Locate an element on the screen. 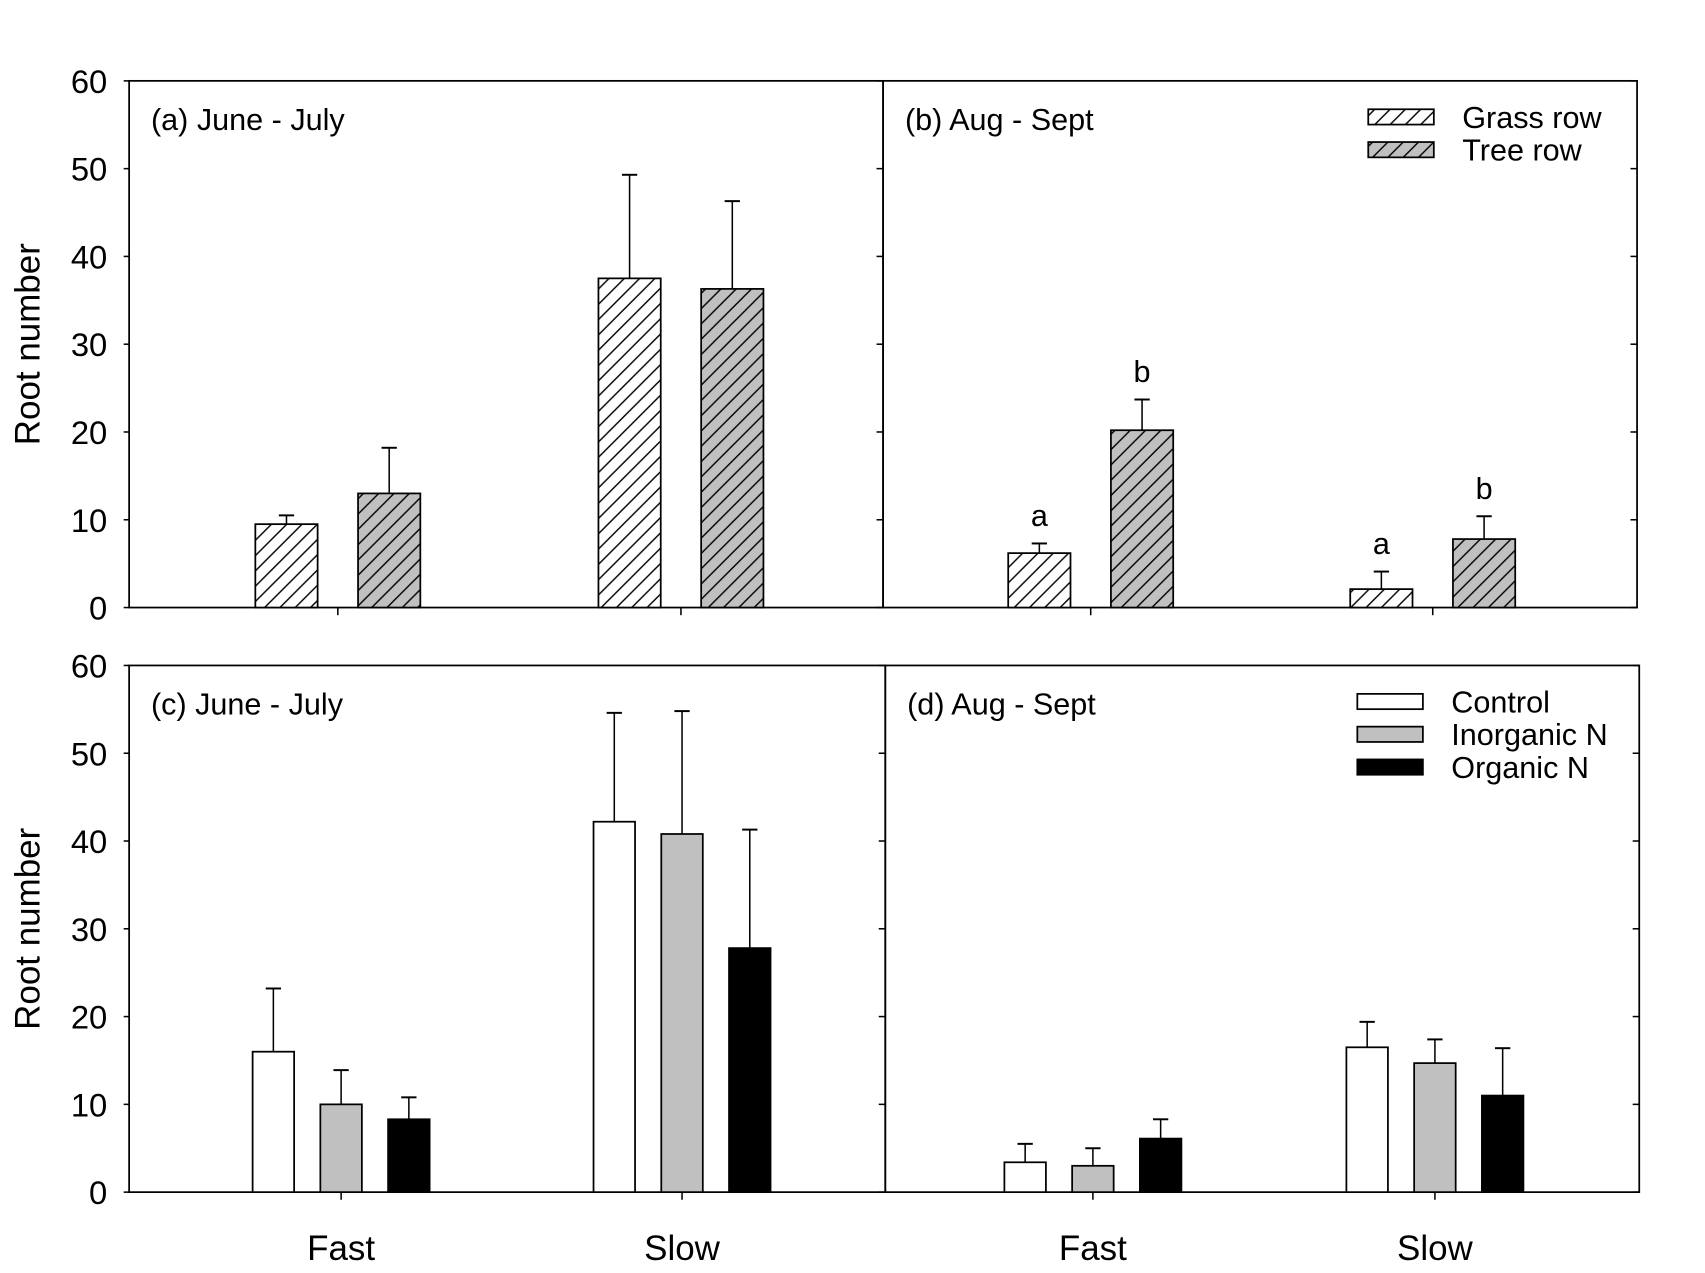  panel-title: (c) June - July is located at coordinates (247, 705).